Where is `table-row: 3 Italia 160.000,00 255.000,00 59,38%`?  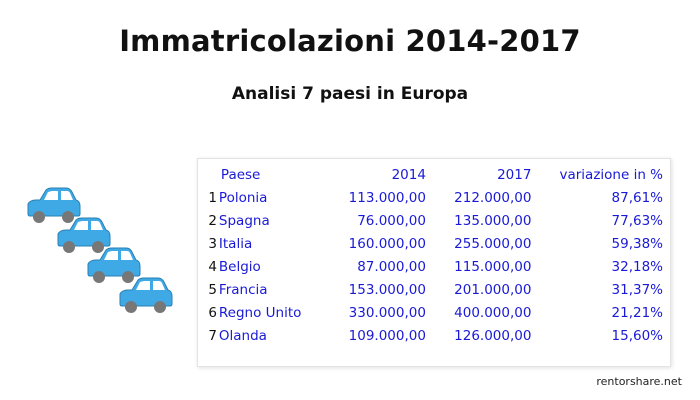
table-row: 3 Italia 160.000,00 255.000,00 59,38% is located at coordinates (434, 243).